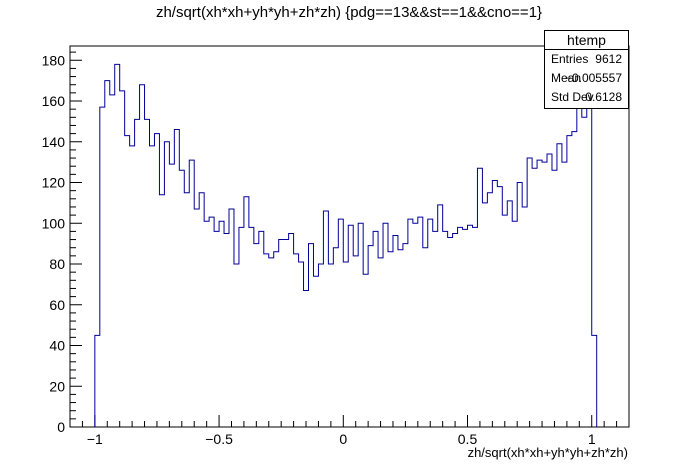 The image size is (698, 474). Describe the element at coordinates (57, 264) in the screenshot. I see `y-tick-label: 80` at that location.